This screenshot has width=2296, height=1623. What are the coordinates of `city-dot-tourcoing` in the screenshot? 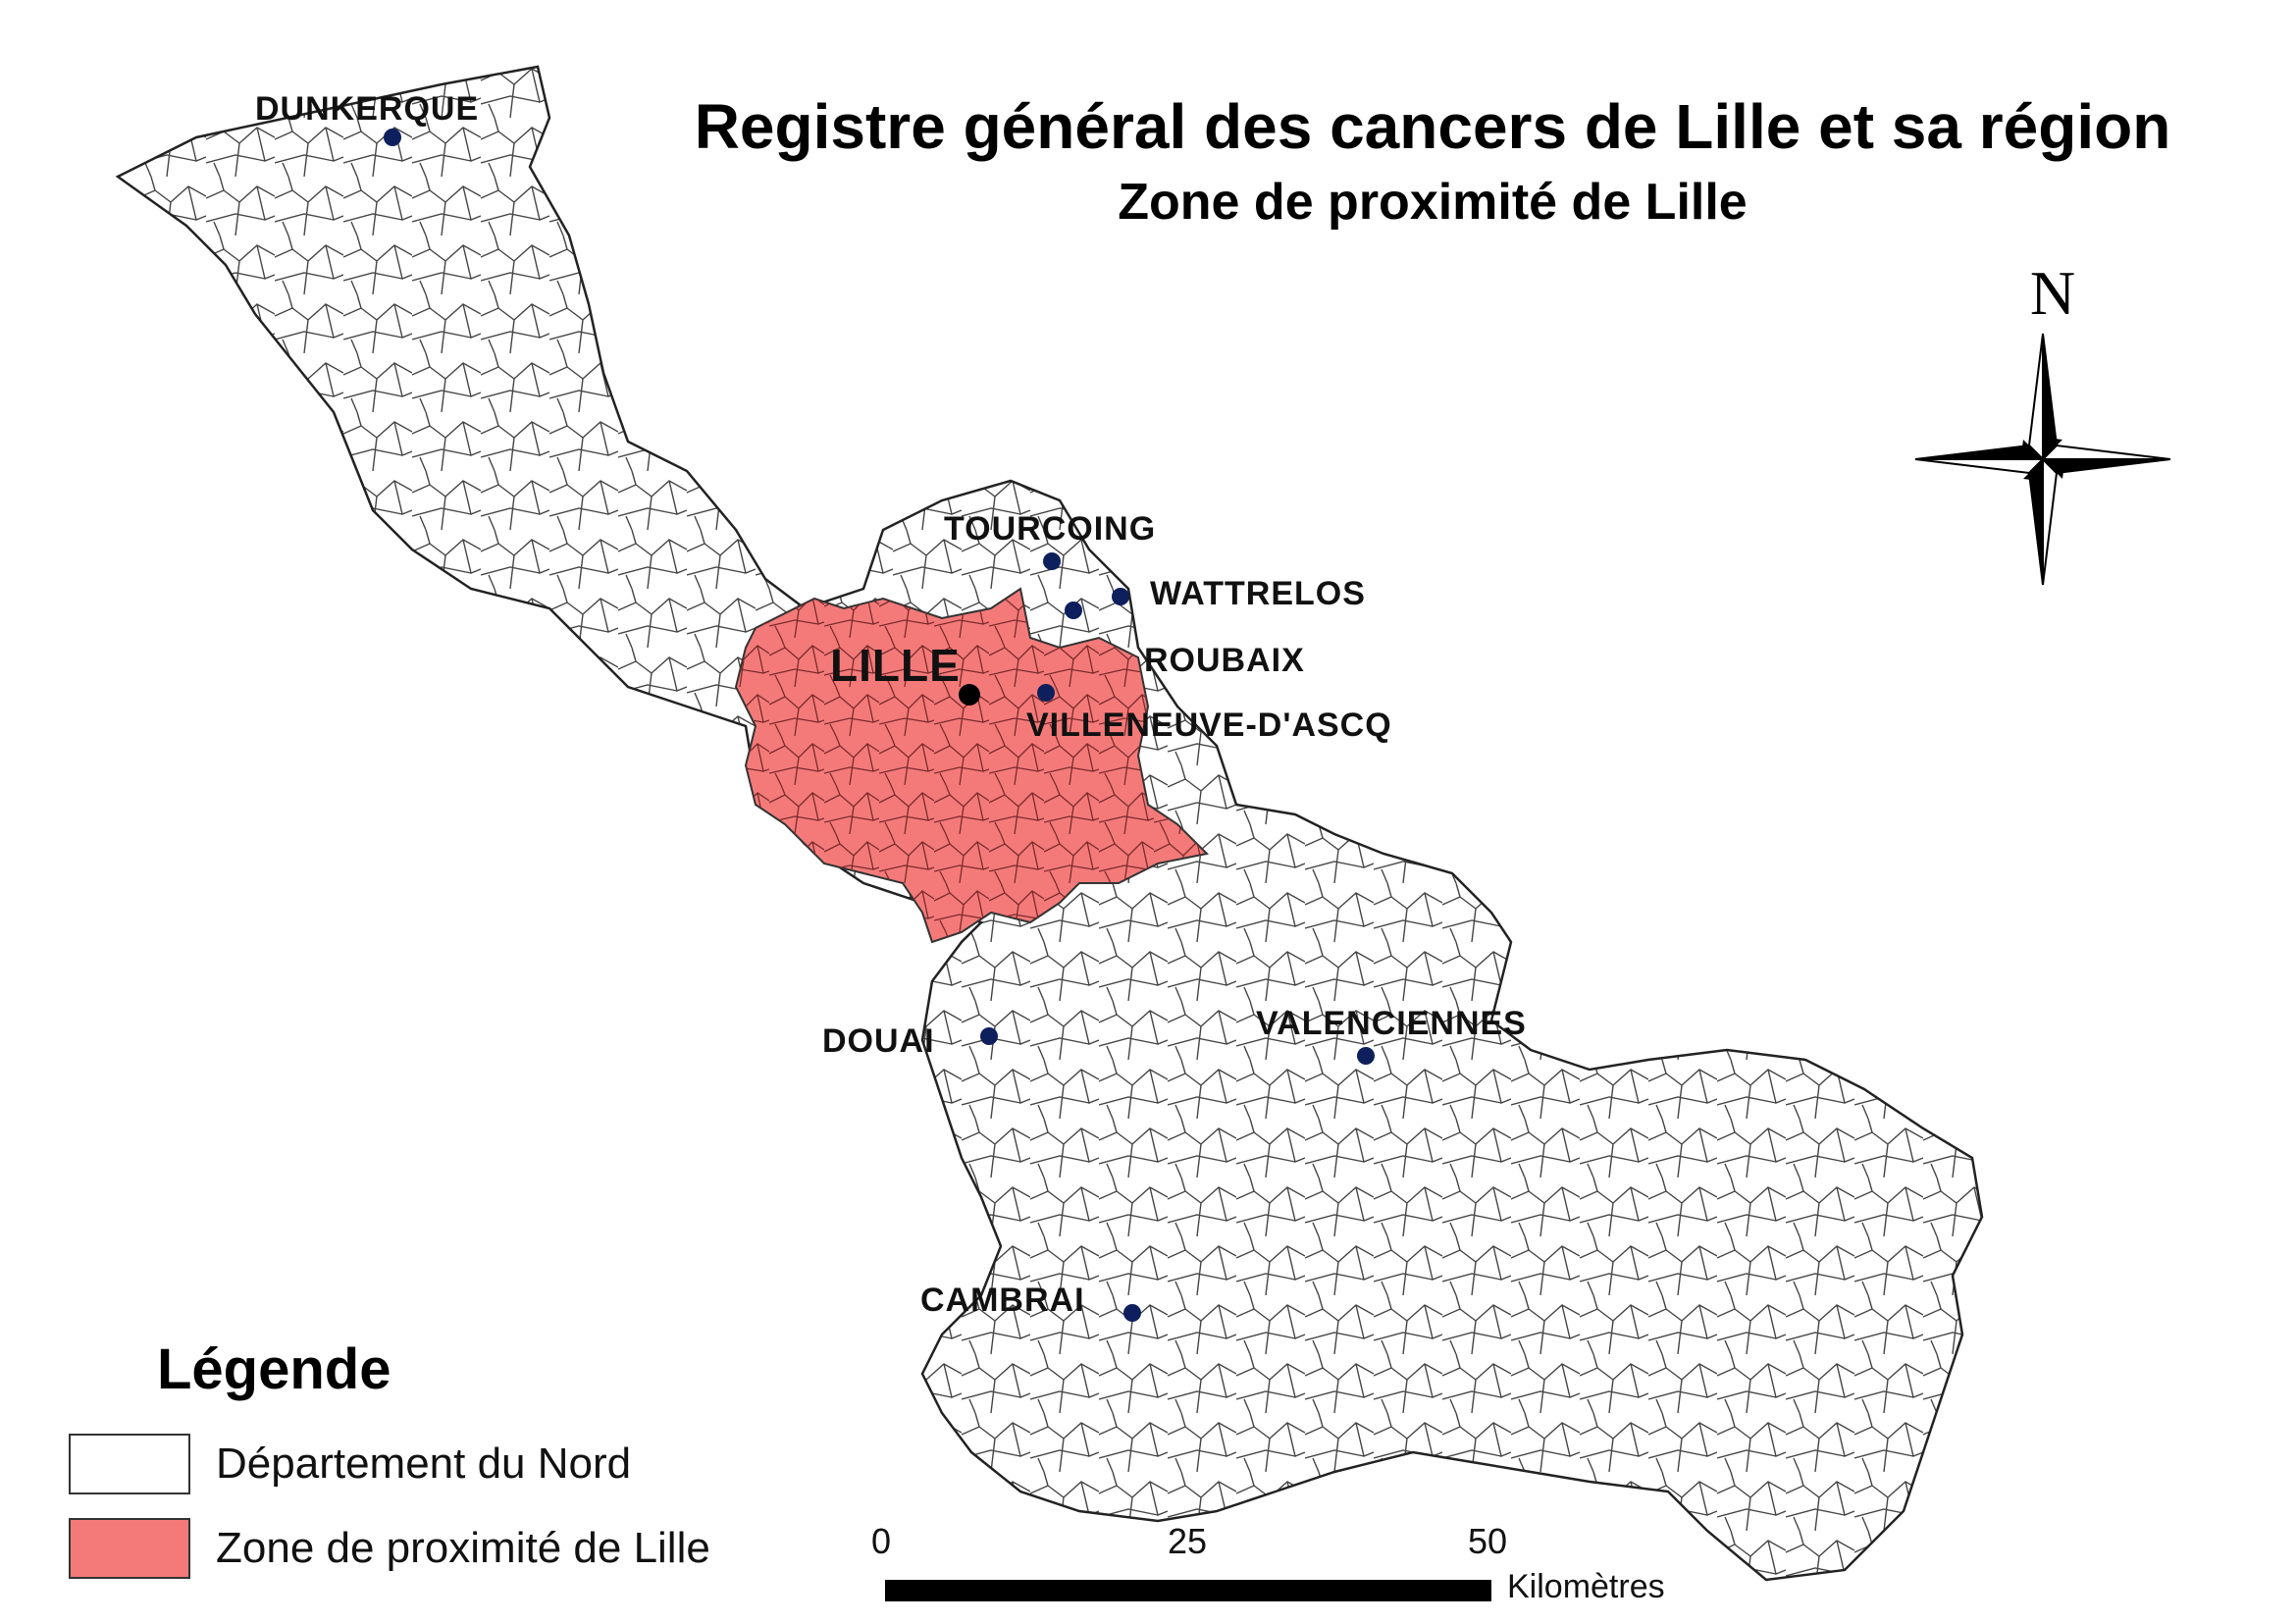 It's located at (1052, 561).